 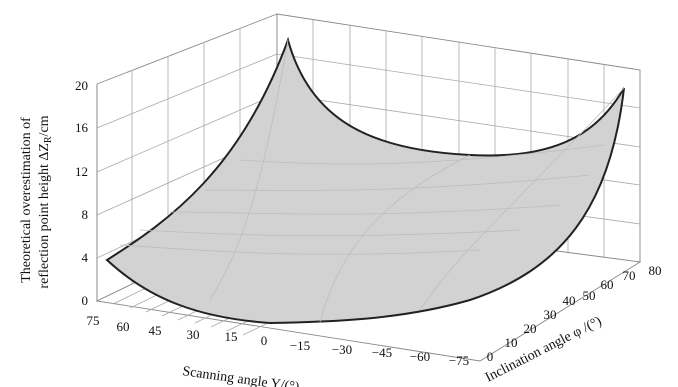 I want to click on x-tick: −15, so click(x=300, y=345).